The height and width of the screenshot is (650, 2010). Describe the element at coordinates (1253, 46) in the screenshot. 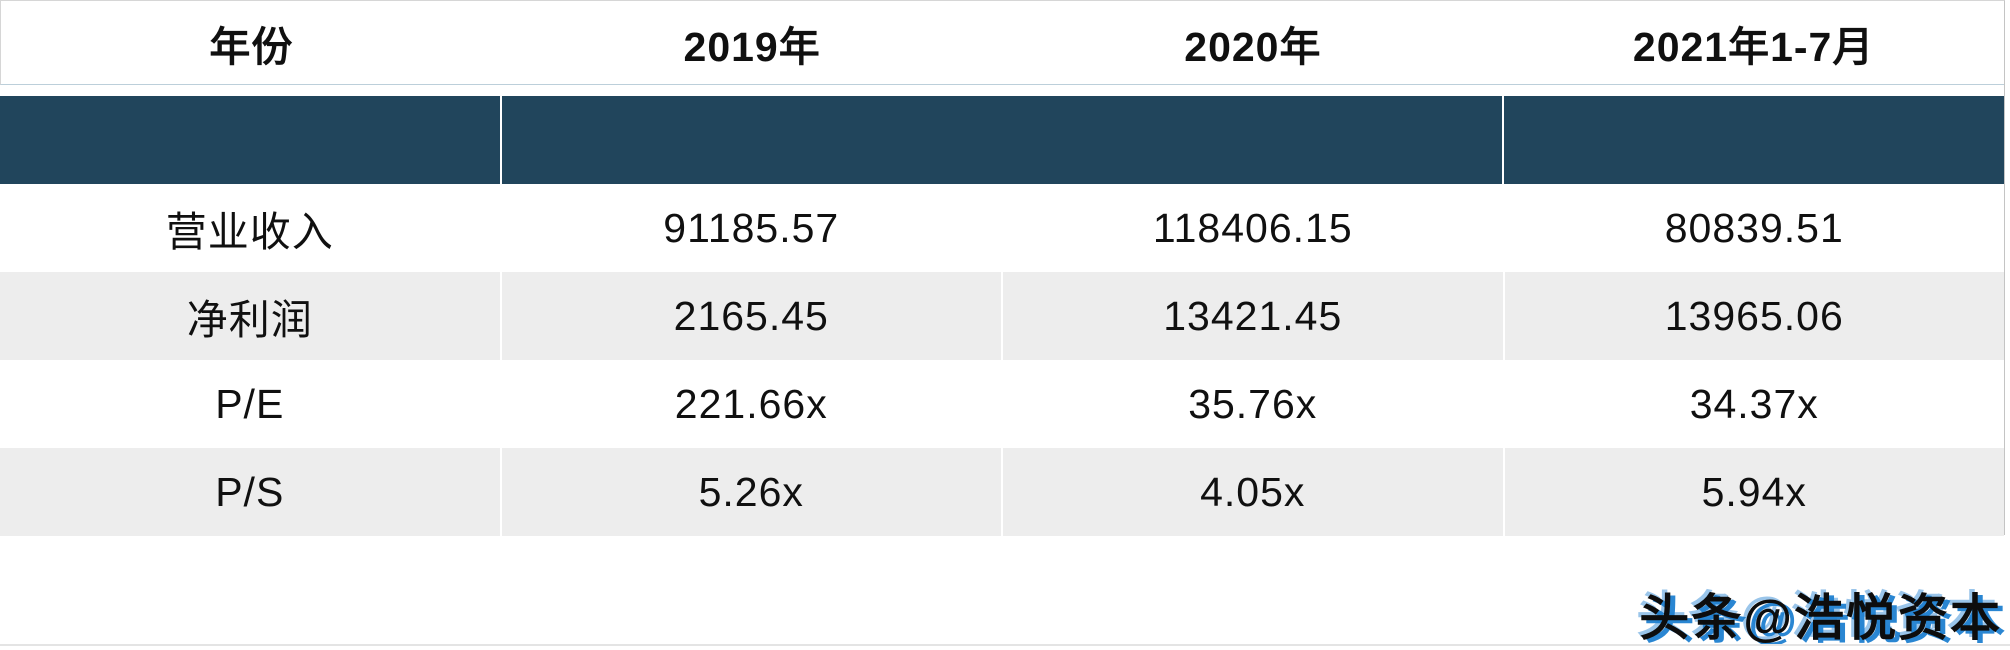

I see `header-cell-2020: 2020年` at that location.